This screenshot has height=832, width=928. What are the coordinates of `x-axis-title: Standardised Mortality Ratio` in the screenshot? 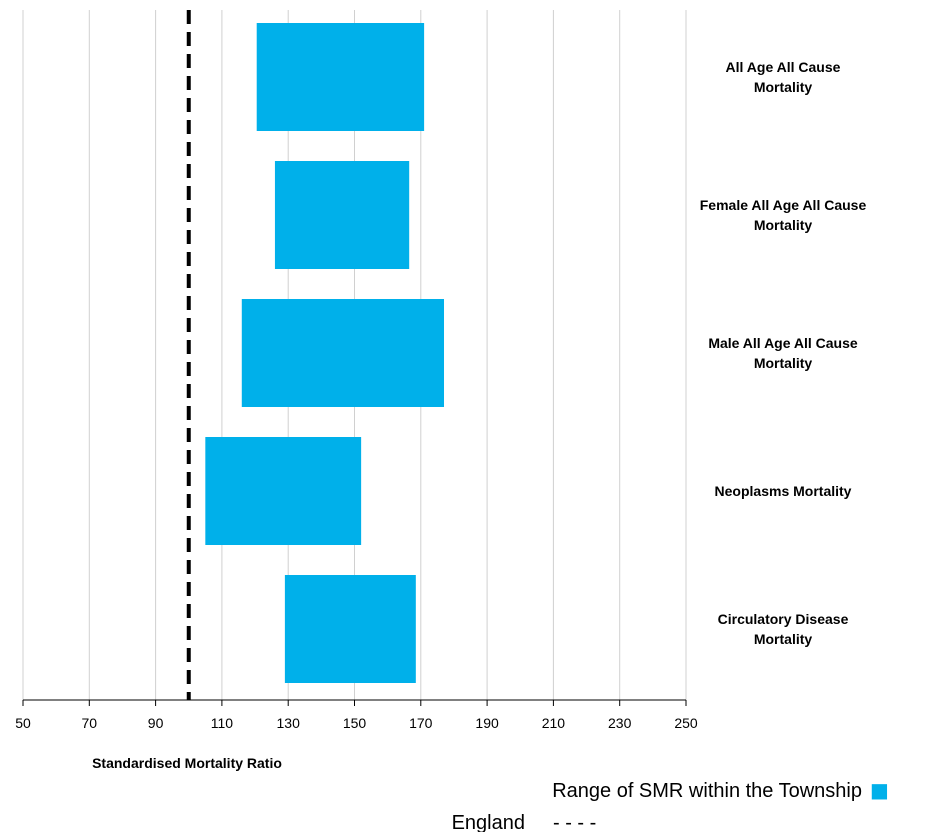 It's located at (187, 763).